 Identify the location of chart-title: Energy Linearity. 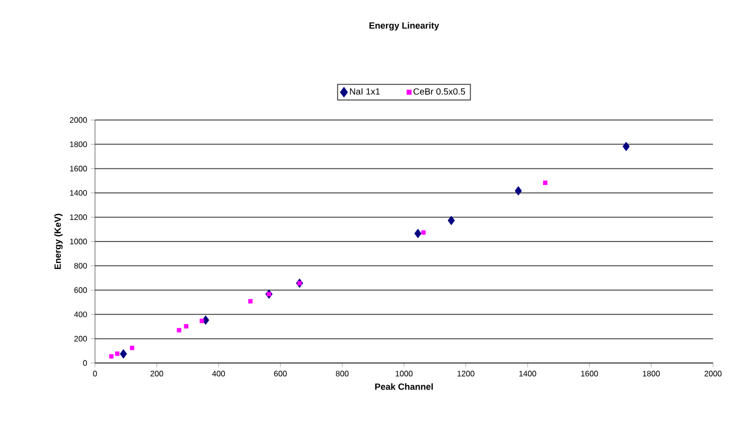
(404, 26).